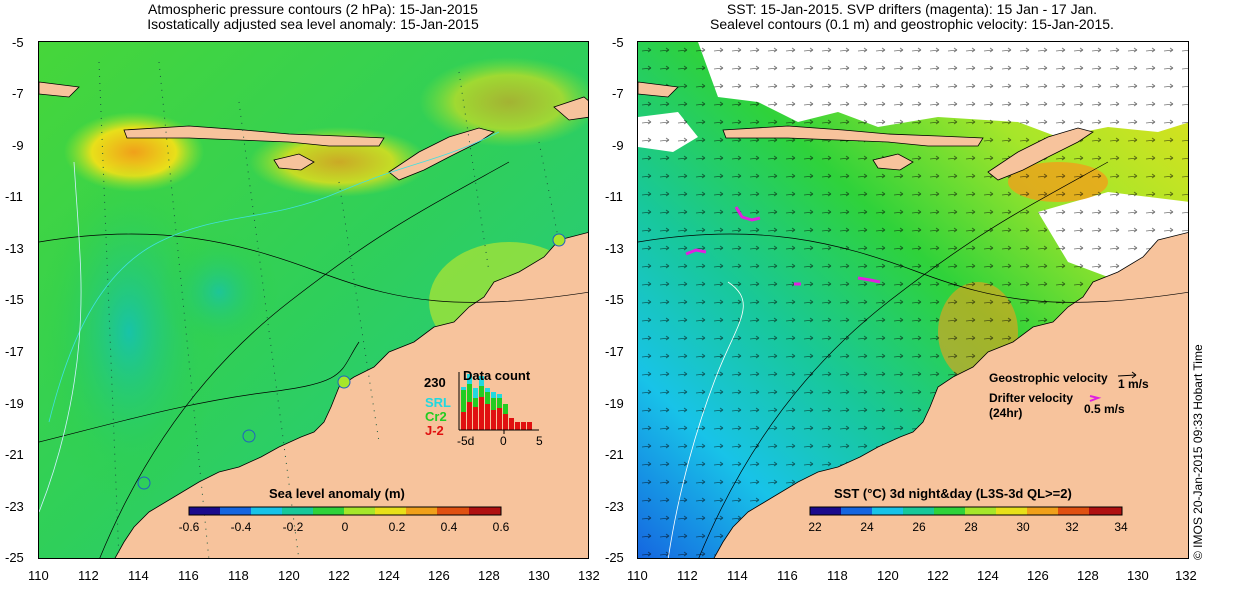  What do you see at coordinates (238, 575) in the screenshot?
I see `left-x-tick: 118` at bounding box center [238, 575].